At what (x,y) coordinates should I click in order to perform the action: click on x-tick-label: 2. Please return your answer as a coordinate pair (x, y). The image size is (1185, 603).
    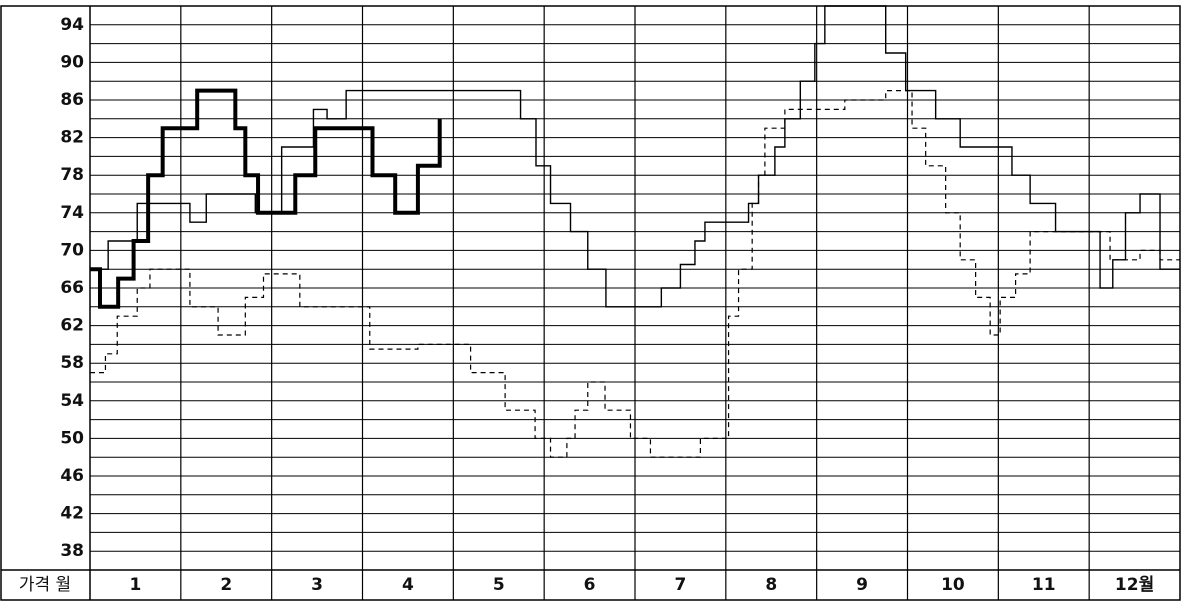
    Looking at the image, I should click on (226, 585).